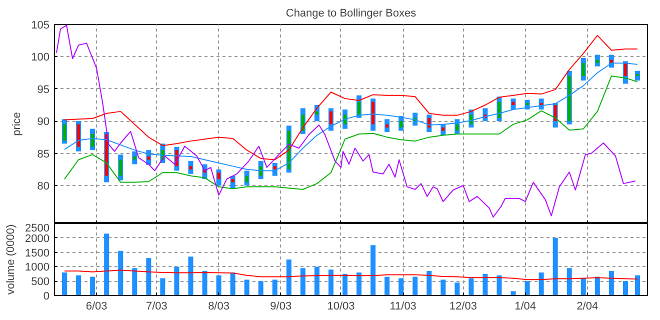  What do you see at coordinates (46, 296) in the screenshot?
I see `y-tick-label: 0` at bounding box center [46, 296].